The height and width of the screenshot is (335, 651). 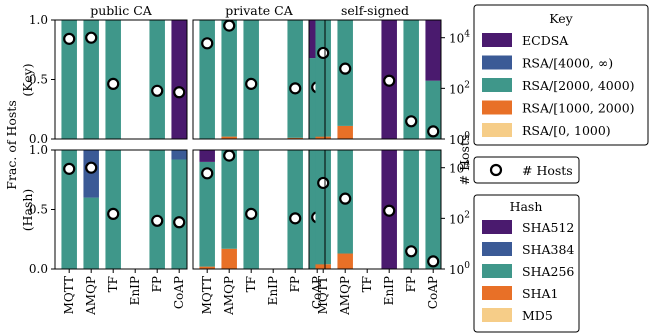 What do you see at coordinates (561, 18) in the screenshot?
I see `key-legend-title: Key` at bounding box center [561, 18].